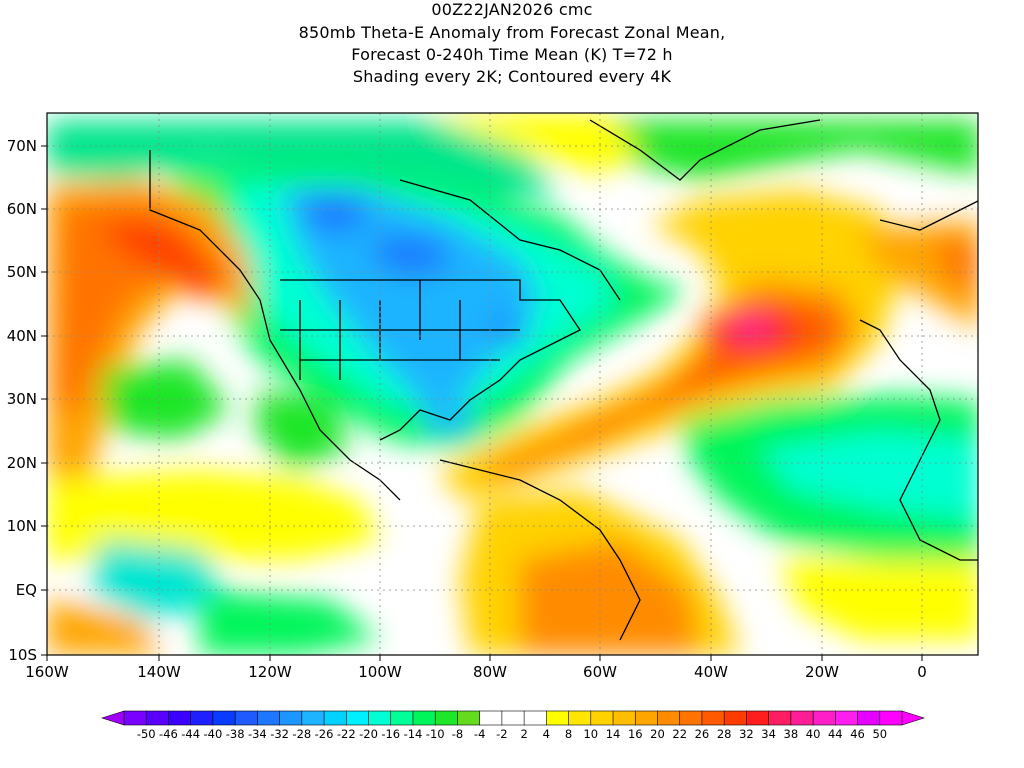 This screenshot has height=768, width=1024. Describe the element at coordinates (22, 209) in the screenshot. I see `lat-label: 60N` at that location.